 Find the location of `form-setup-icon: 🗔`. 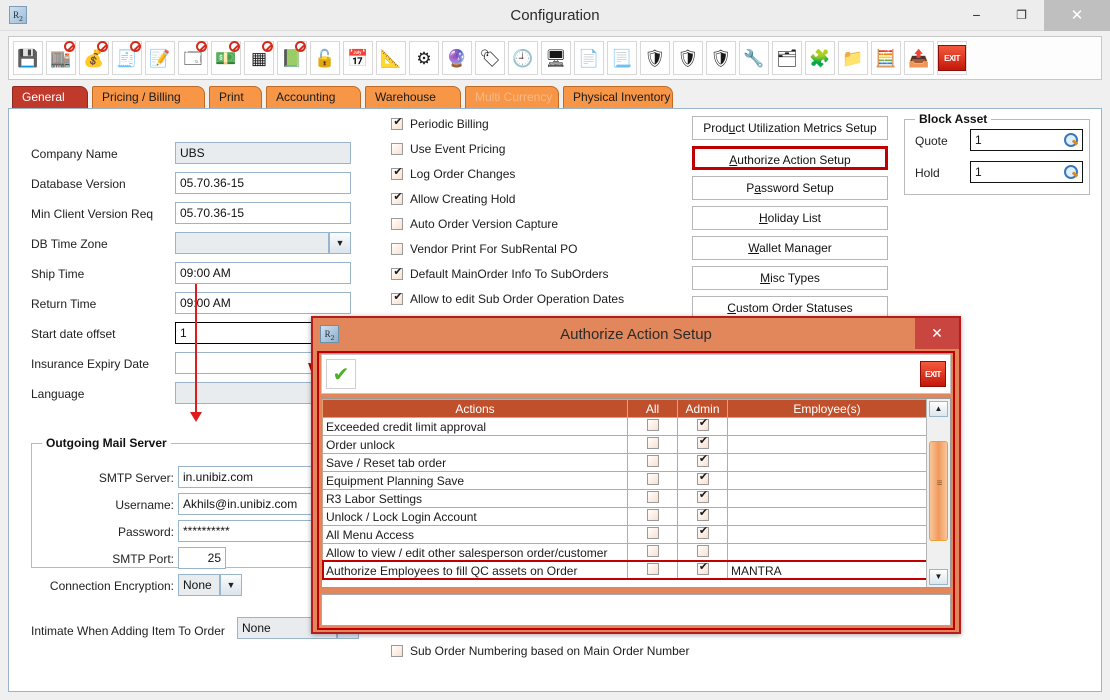

form-setup-icon: 🗔 is located at coordinates (193, 58).